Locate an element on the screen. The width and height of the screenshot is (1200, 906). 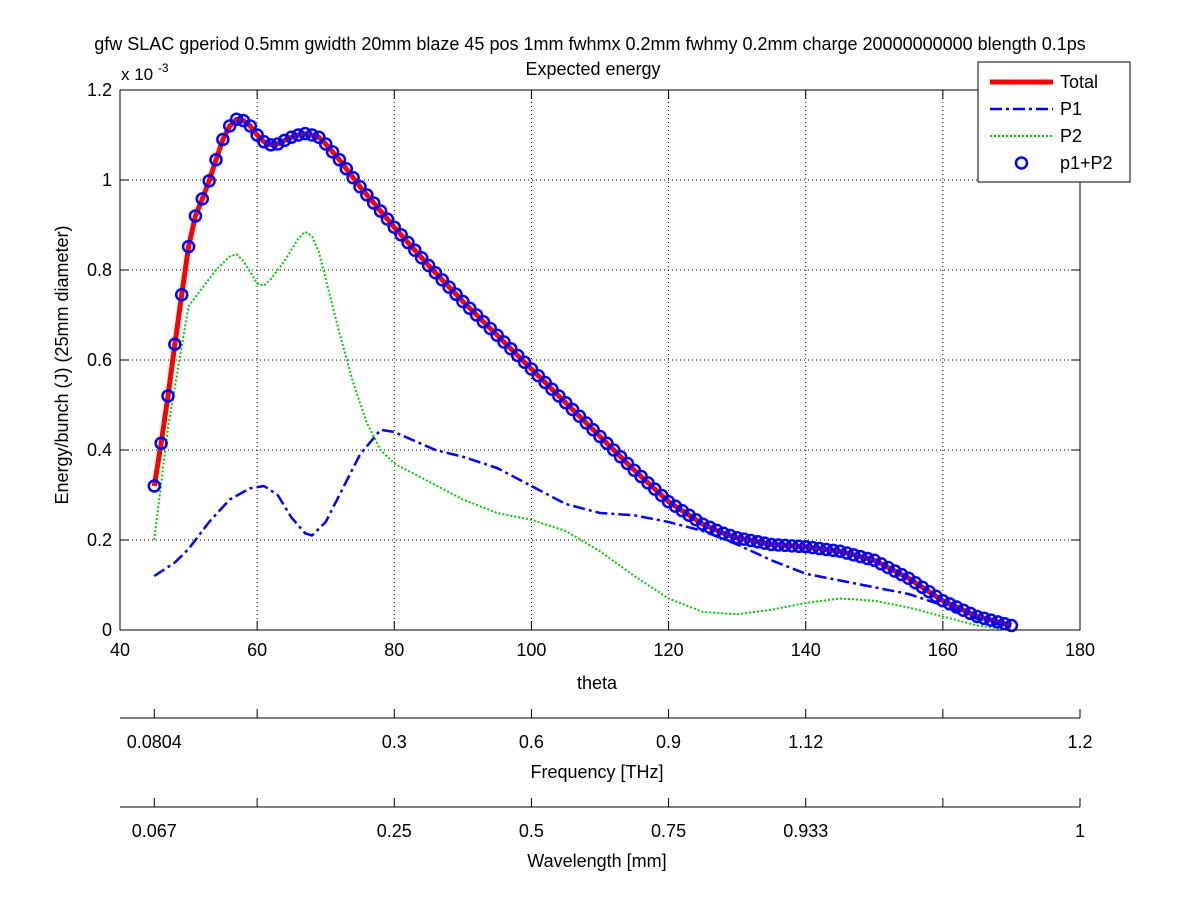
x-tick-label: 40 is located at coordinates (120, 650).